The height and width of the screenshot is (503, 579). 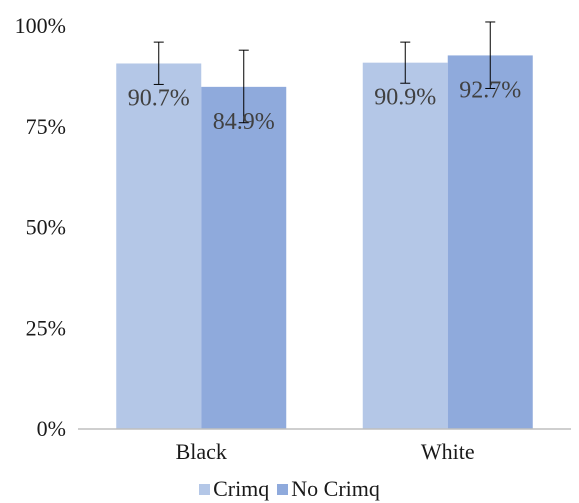 What do you see at coordinates (405, 245) in the screenshot?
I see `bar-white-crimq` at bounding box center [405, 245].